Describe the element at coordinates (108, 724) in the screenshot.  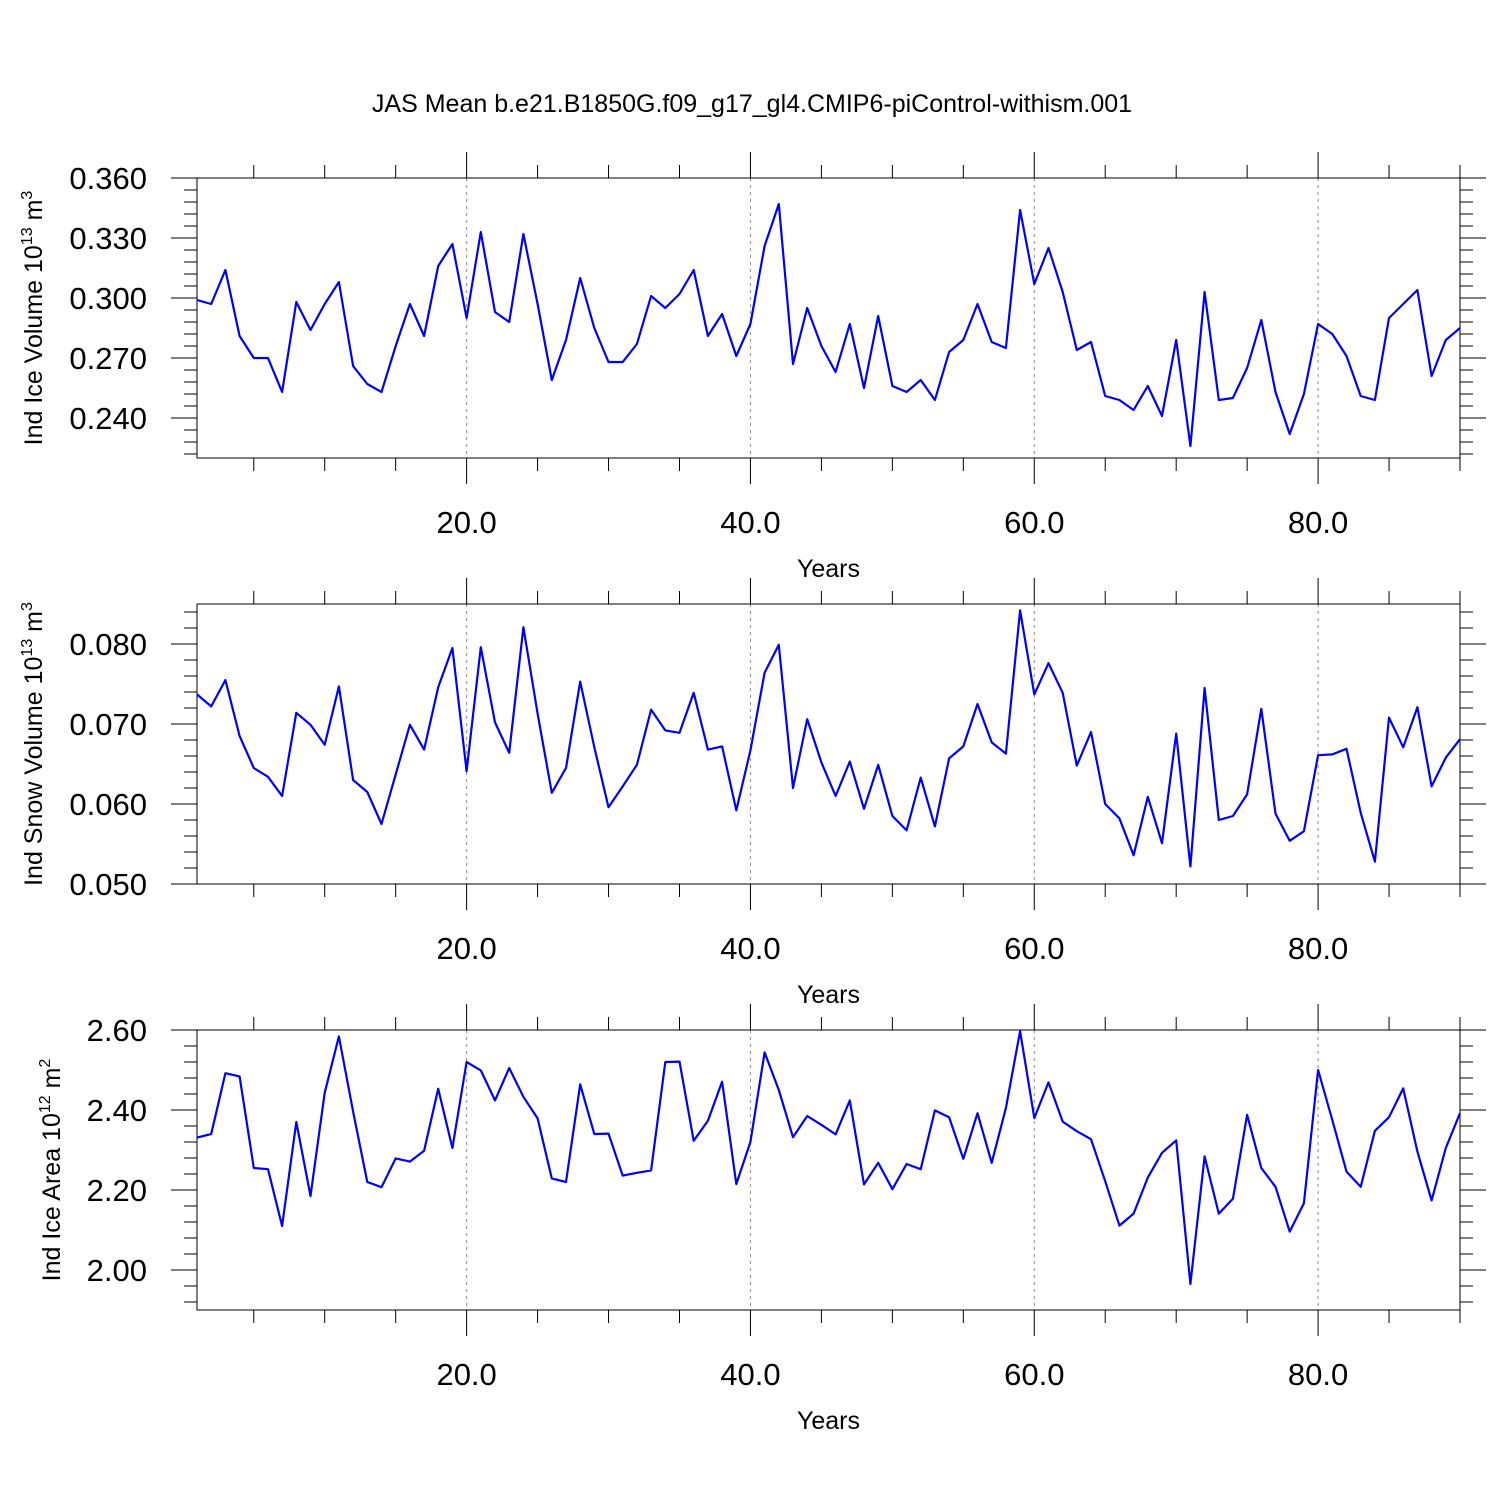
I see `y-tick-label: 0.070` at that location.